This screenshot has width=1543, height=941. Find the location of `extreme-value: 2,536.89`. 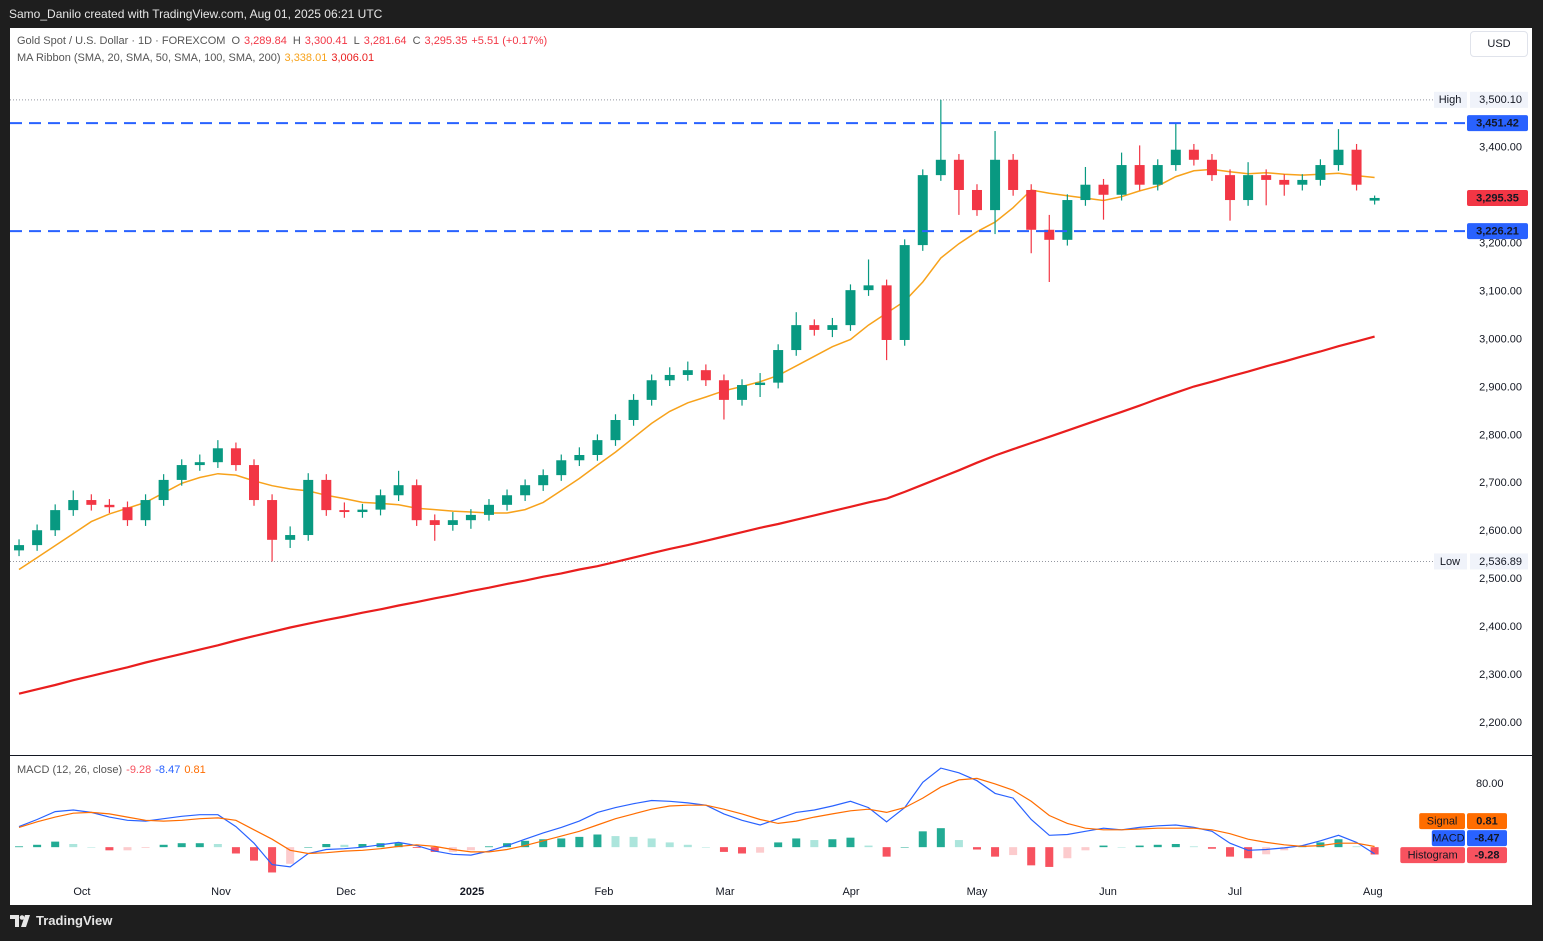

extreme-value: 2,536.89 is located at coordinates (1500, 562).